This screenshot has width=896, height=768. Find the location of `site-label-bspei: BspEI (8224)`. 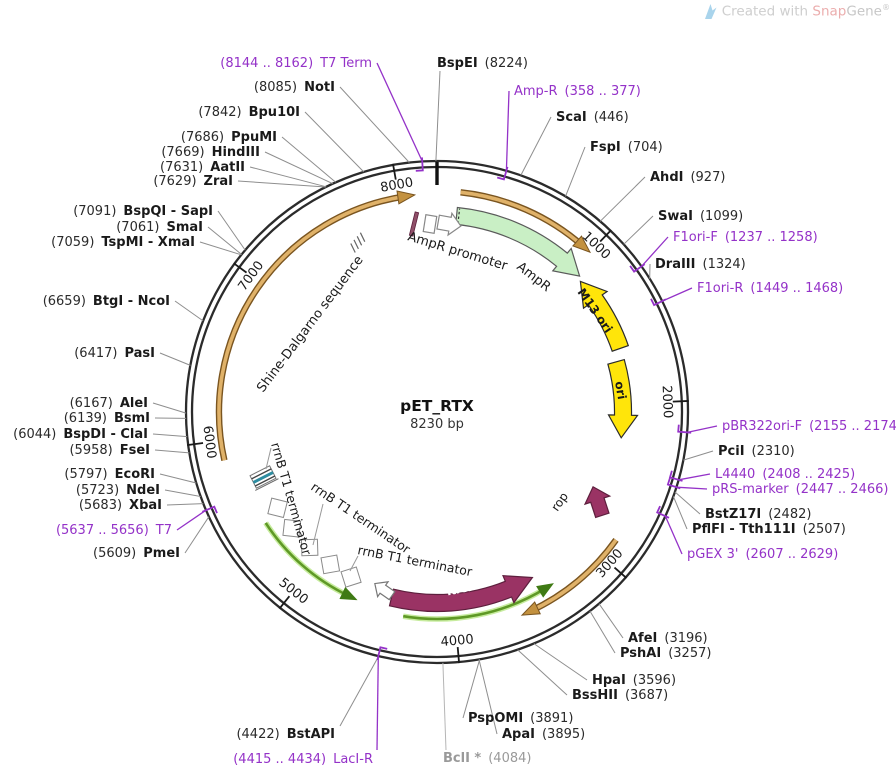

site-label-bspei: BspEI (8224) is located at coordinates (482, 63).